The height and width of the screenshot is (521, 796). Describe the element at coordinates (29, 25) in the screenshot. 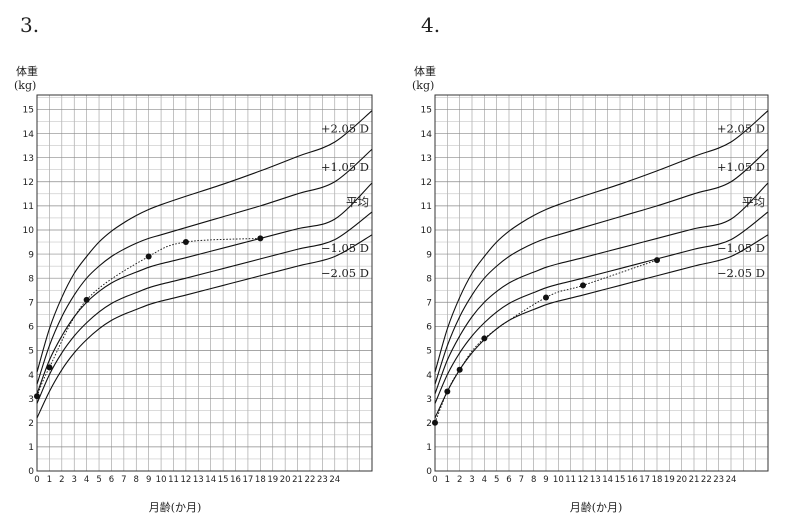

I see `panel-label: 3.` at that location.